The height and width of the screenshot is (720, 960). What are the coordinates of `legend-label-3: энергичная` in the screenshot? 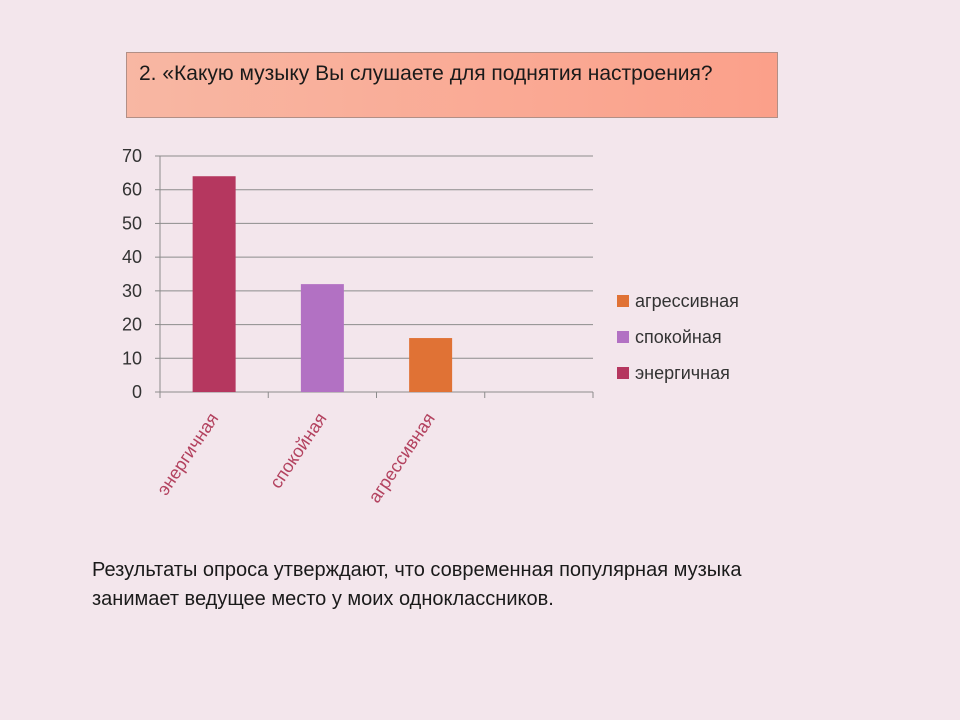 It's located at (682, 373).